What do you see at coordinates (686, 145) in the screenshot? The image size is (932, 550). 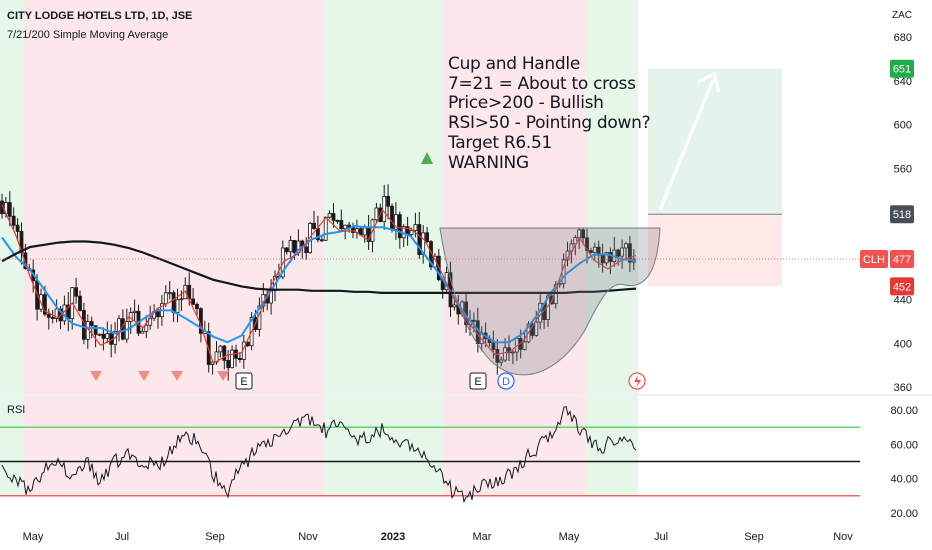 I see `target-arrow` at bounding box center [686, 145].